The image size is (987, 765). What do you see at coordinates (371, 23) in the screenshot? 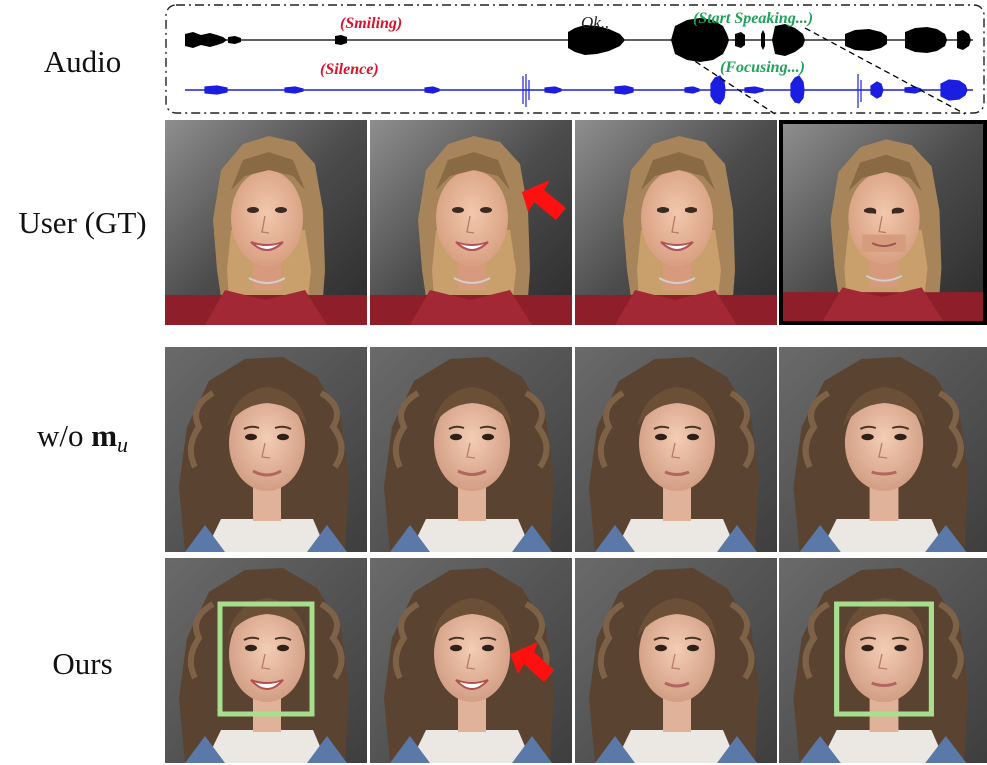
I see `annotation-smiling: (Smiling)` at bounding box center [371, 23].